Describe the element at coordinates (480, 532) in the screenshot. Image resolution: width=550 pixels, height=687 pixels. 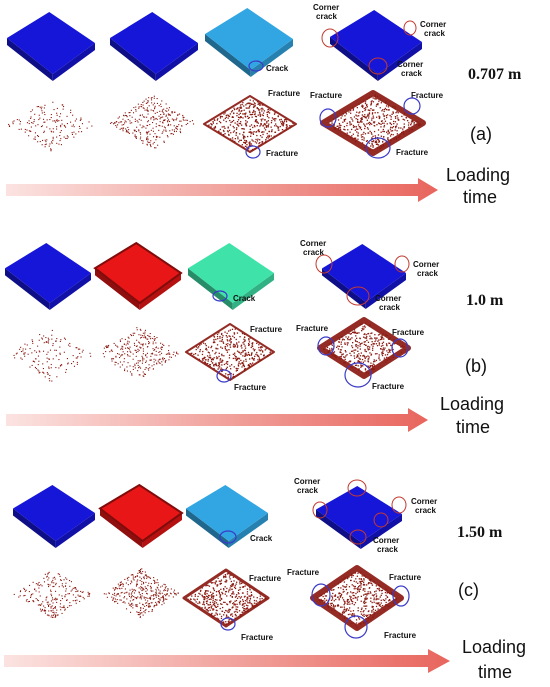
I see `specimen-size: 1.50 m` at that location.